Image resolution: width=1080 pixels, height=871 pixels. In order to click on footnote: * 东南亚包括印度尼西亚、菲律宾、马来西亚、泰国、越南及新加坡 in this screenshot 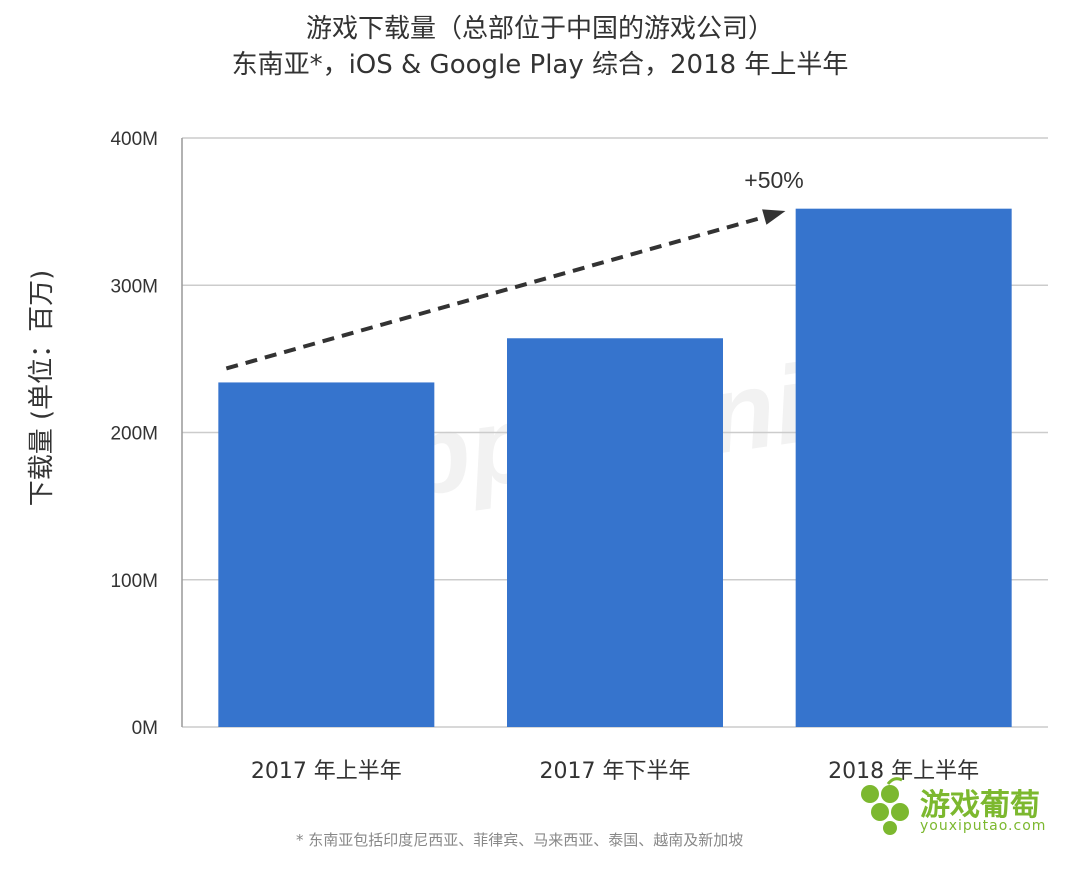, I will do `click(520, 840)`.